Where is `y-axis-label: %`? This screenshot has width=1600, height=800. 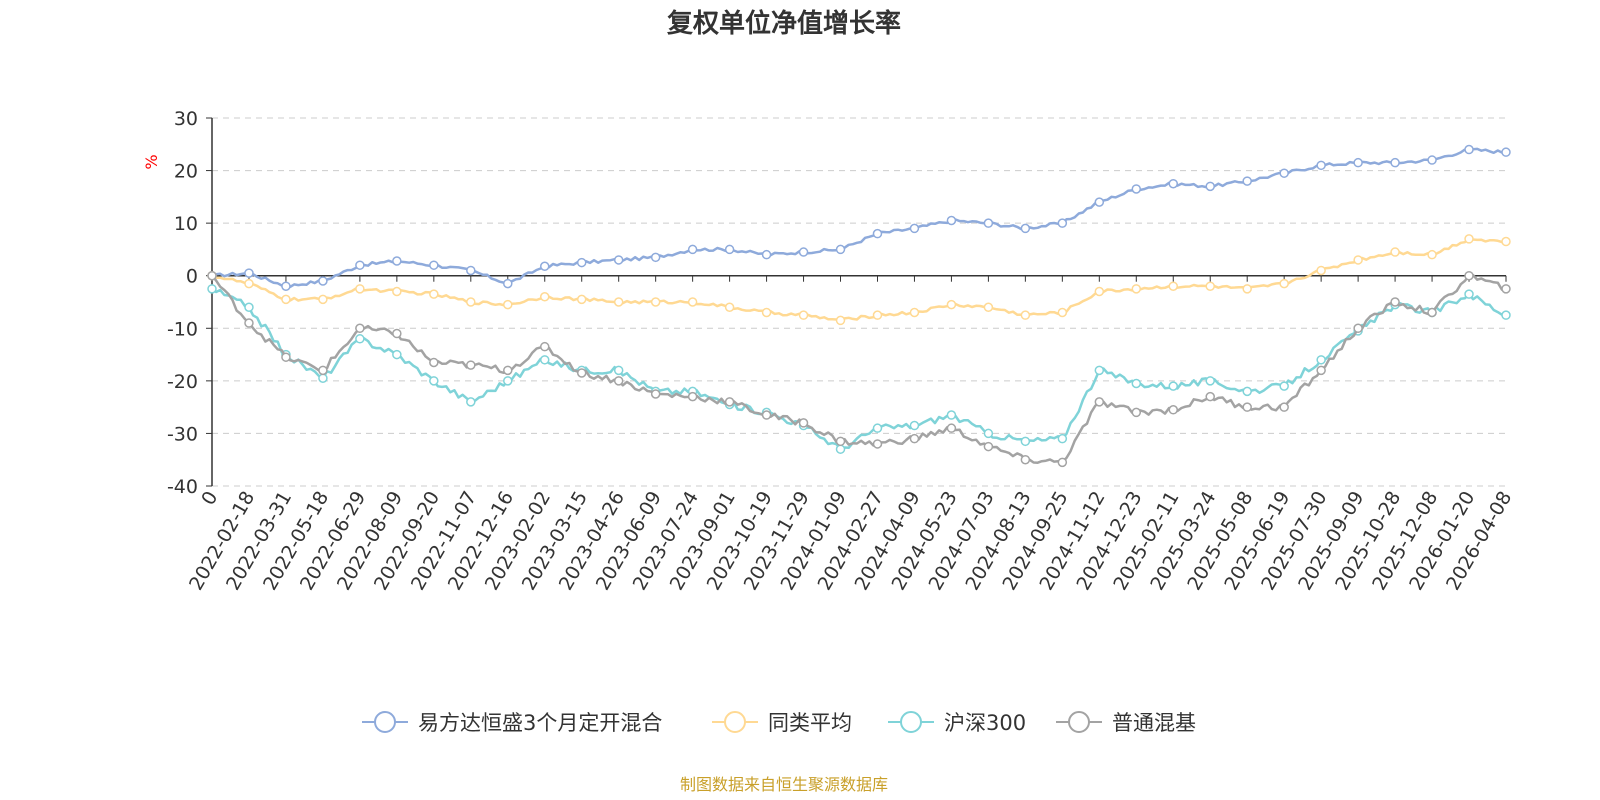 y-axis-label: % is located at coordinates (151, 161).